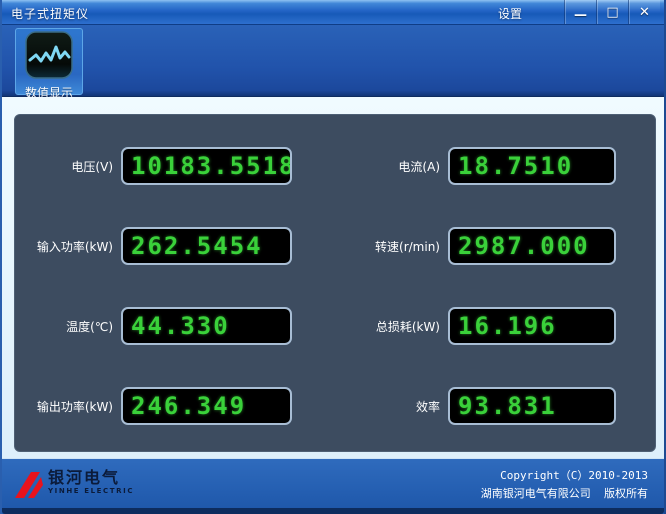 This screenshot has height=514, width=666. I want to click on yinhe-logo-icon, so click(29, 487).